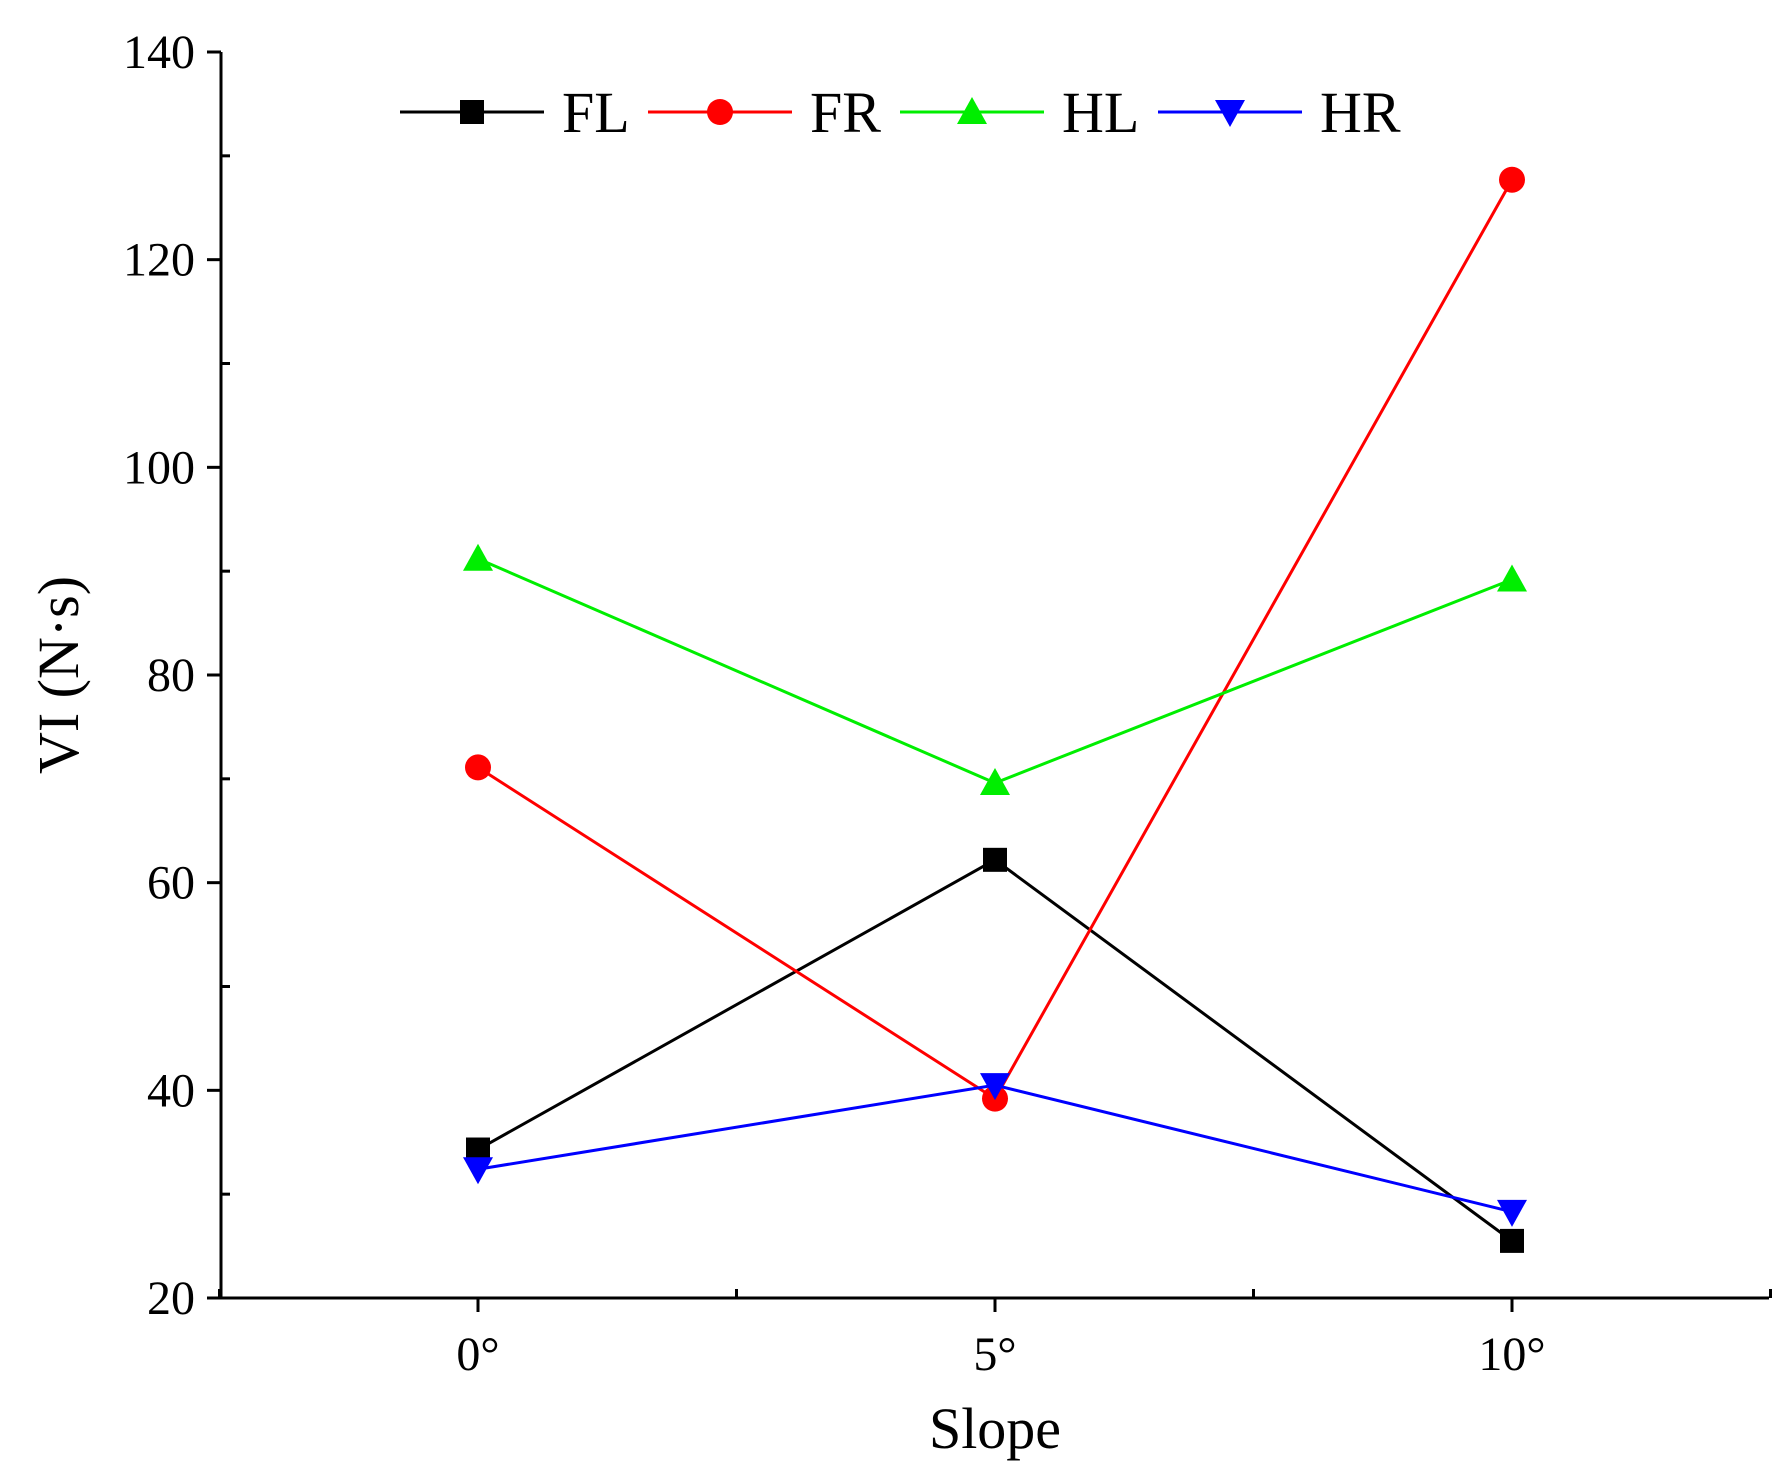 The width and height of the screenshot is (1787, 1477). Describe the element at coordinates (1511, 1354) in the screenshot. I see `x-tick-label: 10°` at that location.